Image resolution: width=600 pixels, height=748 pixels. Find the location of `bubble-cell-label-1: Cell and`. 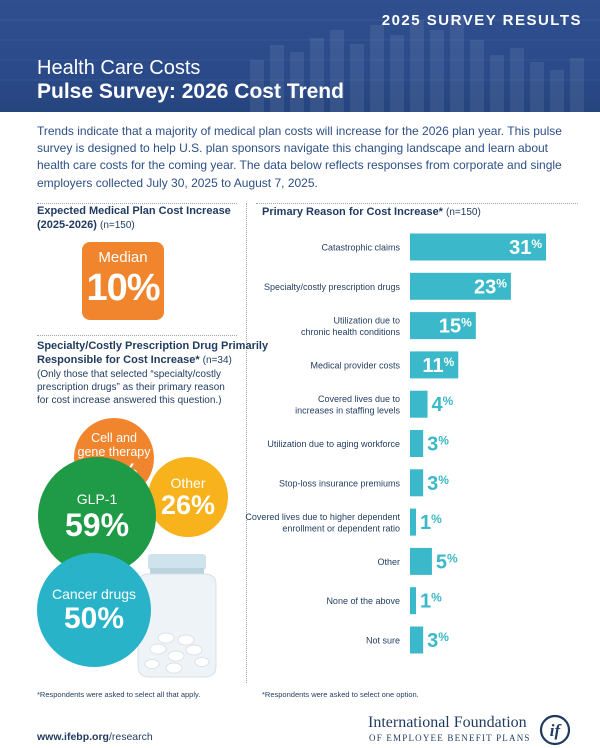

bubble-cell-label-1: Cell and is located at coordinates (114, 438).